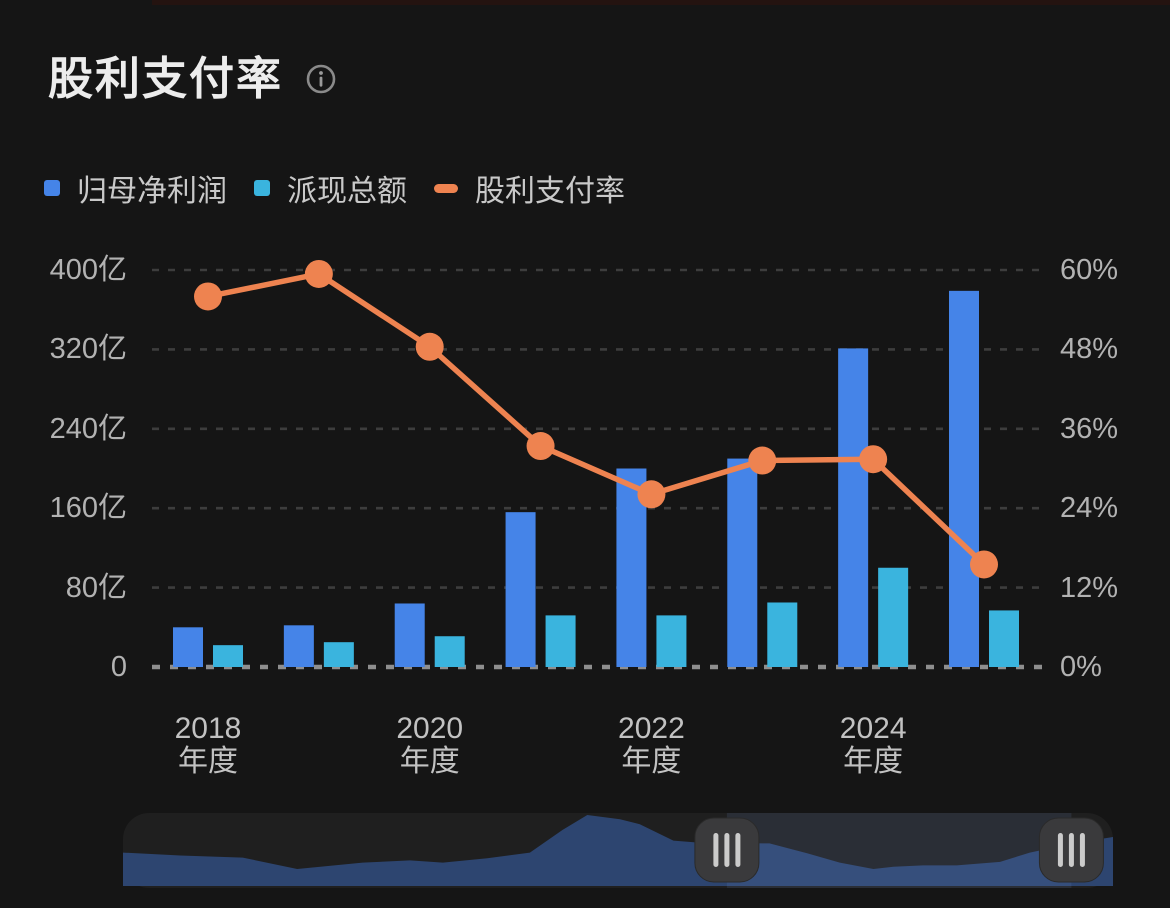 The width and height of the screenshot is (1170, 908). What do you see at coordinates (671, 641) in the screenshot?
I see `bar-dividend-2022` at bounding box center [671, 641].